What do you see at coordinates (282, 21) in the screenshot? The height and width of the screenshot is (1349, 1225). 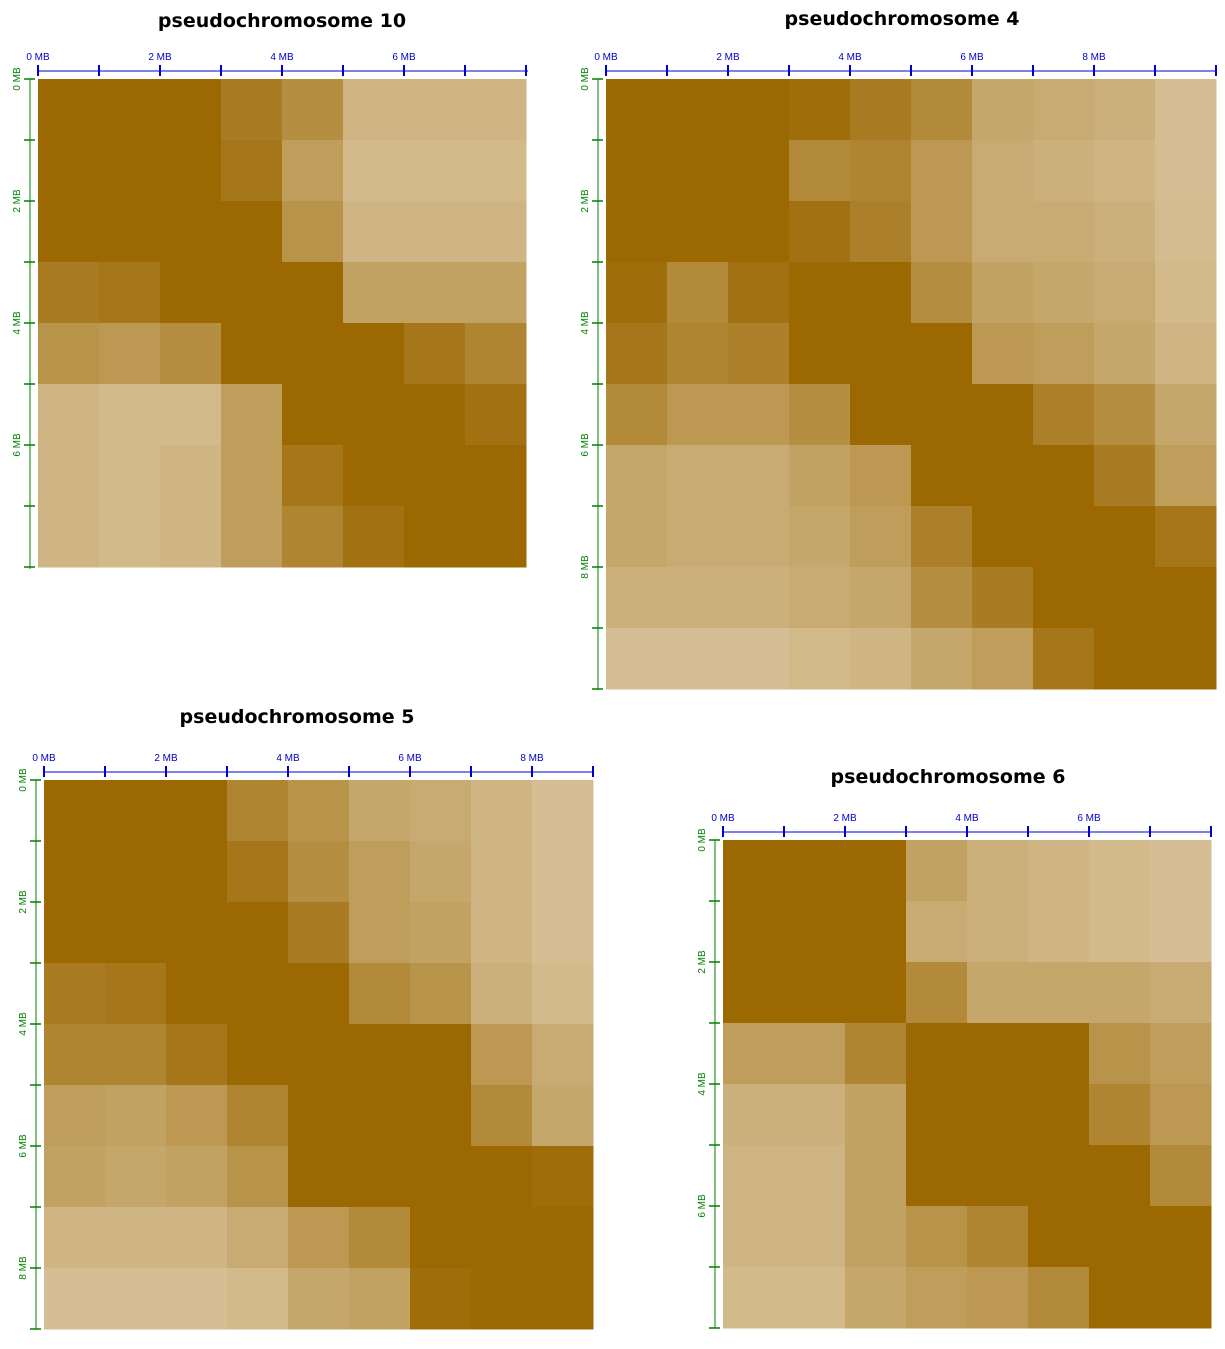 I see `chart-title: pseudochromosome 10` at bounding box center [282, 21].